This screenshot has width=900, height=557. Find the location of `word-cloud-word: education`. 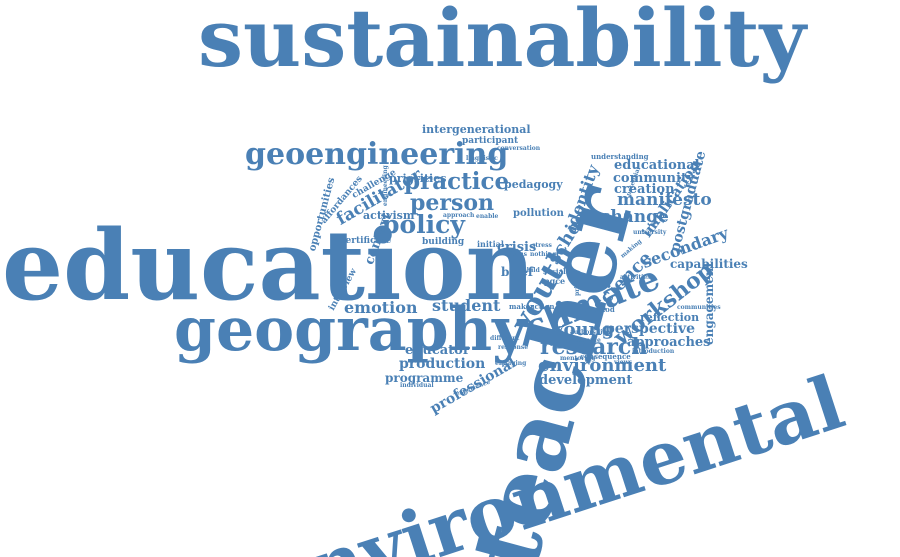

word-cloud-word: education is located at coordinates (269, 265).